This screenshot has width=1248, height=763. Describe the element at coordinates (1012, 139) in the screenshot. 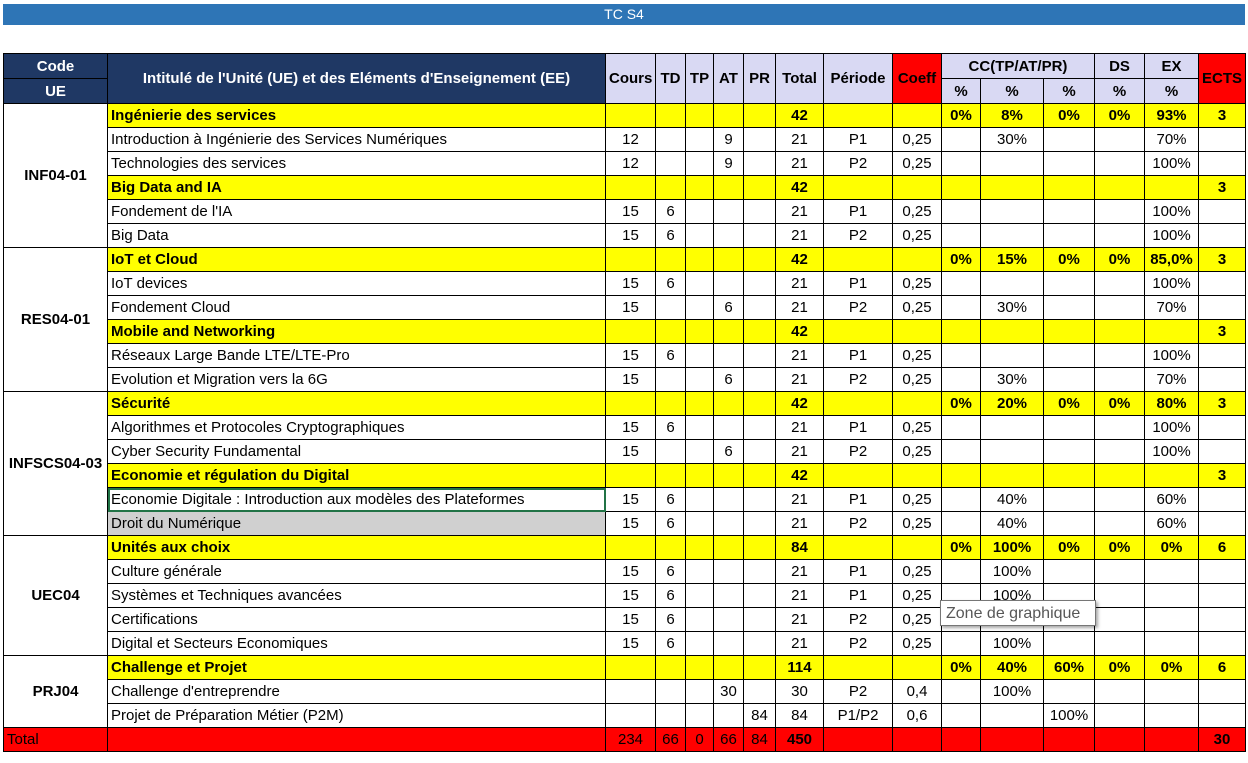

I see `cell-p2: 30%` at that location.